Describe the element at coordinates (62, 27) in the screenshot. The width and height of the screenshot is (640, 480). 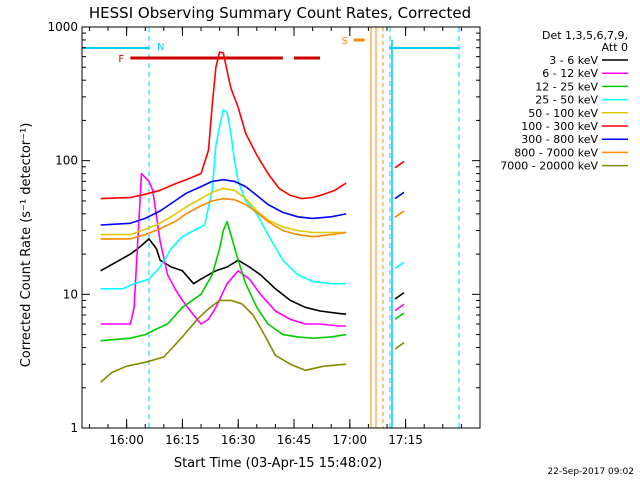
I see `y-tick-label: 1000` at that location.